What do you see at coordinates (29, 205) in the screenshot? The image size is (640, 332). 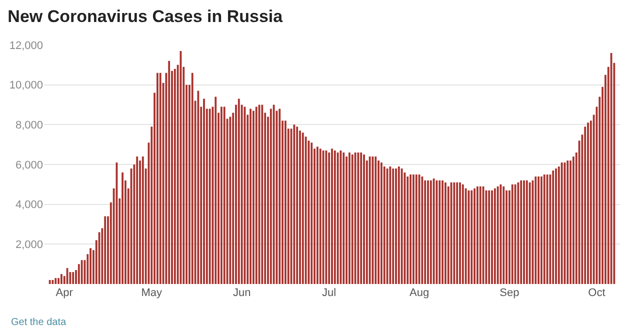 I see `y-tick-label: 4,000` at bounding box center [29, 205].